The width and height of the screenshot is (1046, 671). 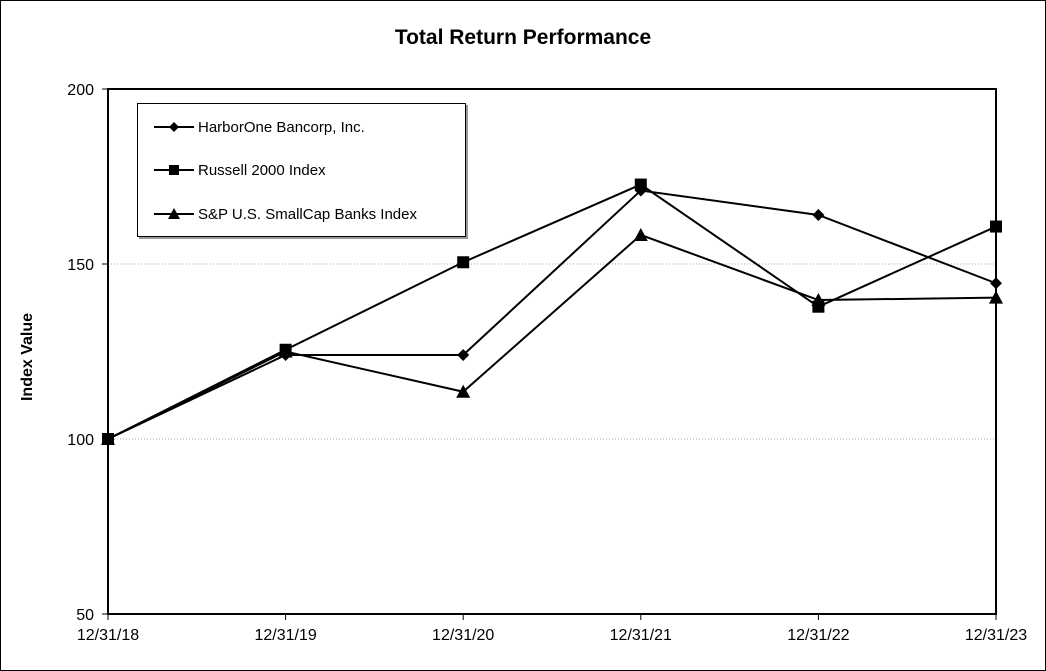 I want to click on x-tick-label: 12/31/22, so click(x=818, y=635).